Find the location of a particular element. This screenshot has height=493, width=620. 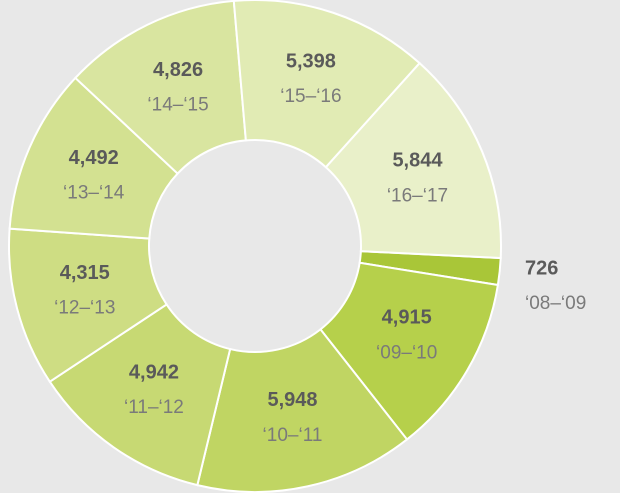

category-label: ‘11–‘12 is located at coordinates (154, 407).